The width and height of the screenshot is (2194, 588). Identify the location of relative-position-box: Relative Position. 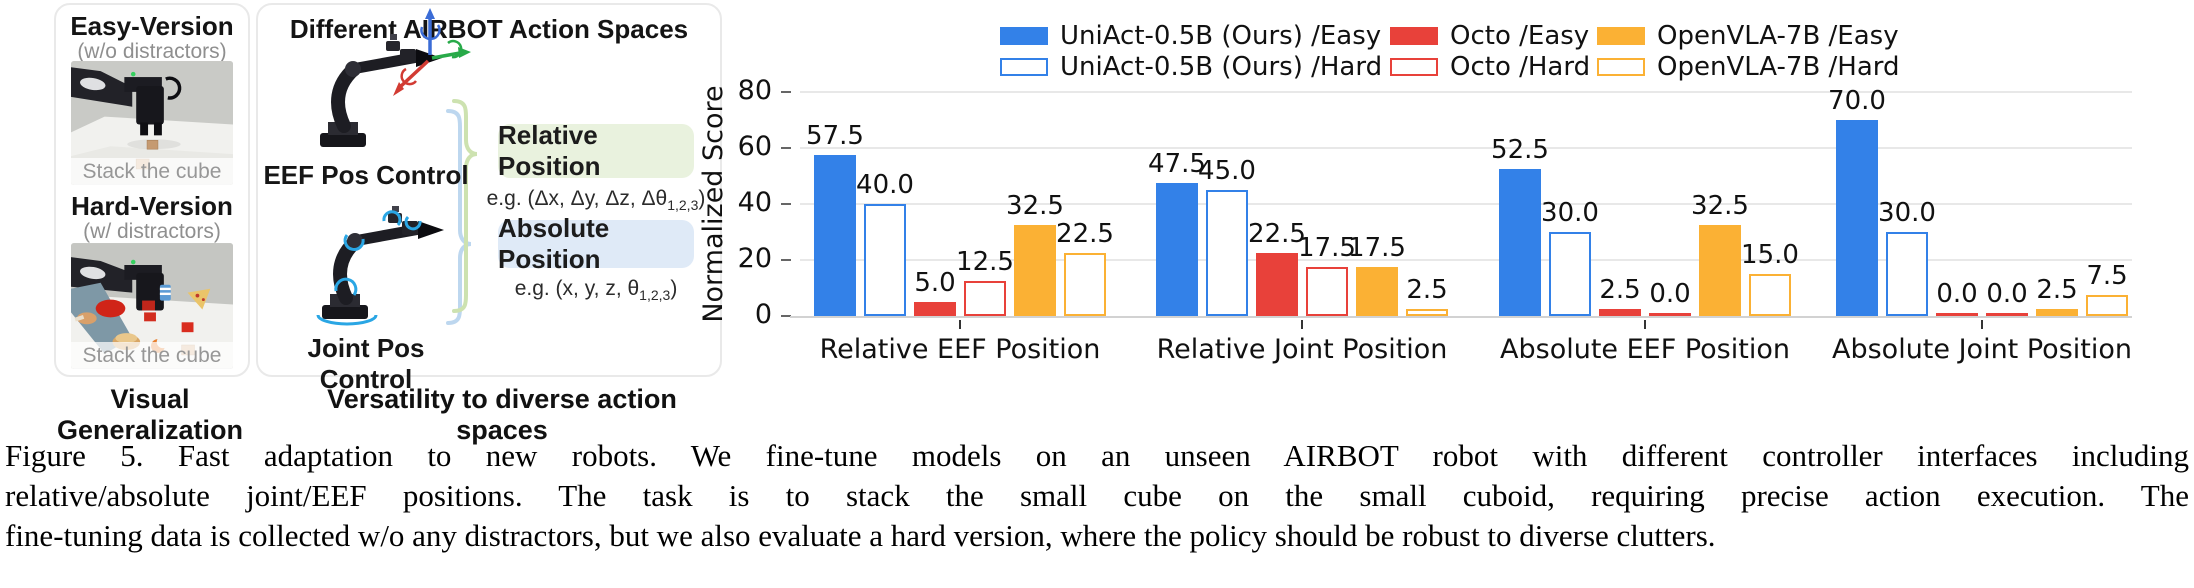
(596, 150).